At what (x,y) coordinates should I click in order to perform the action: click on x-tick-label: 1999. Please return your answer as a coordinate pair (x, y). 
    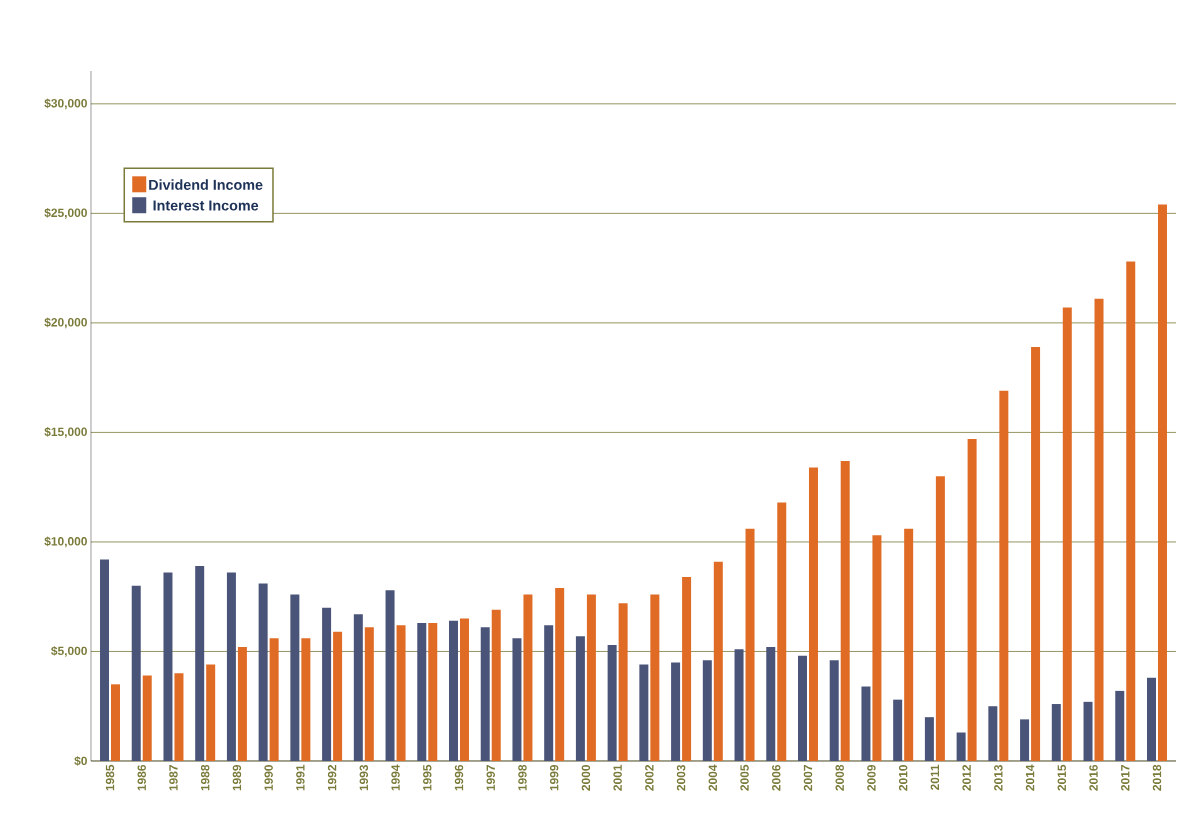
    Looking at the image, I should click on (554, 777).